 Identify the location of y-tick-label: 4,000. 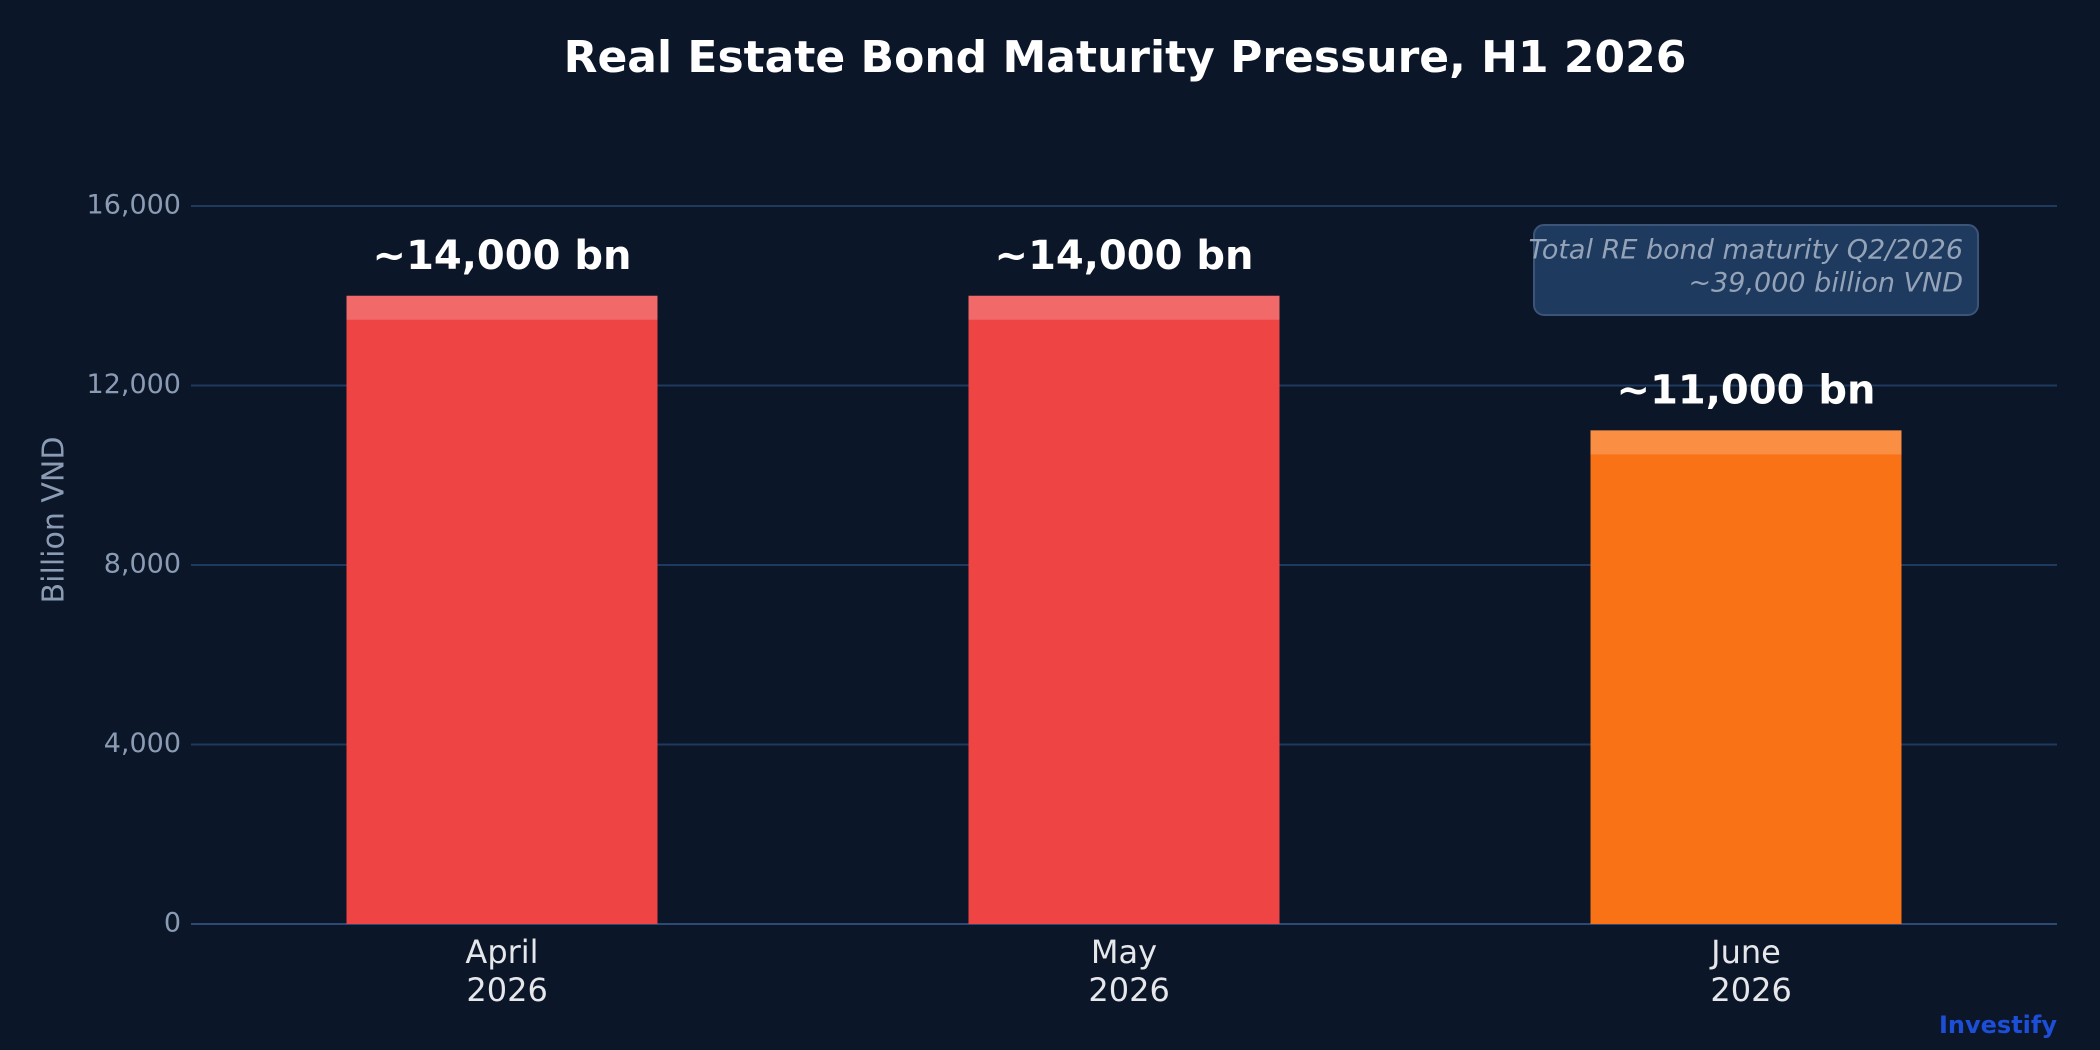
(142, 743).